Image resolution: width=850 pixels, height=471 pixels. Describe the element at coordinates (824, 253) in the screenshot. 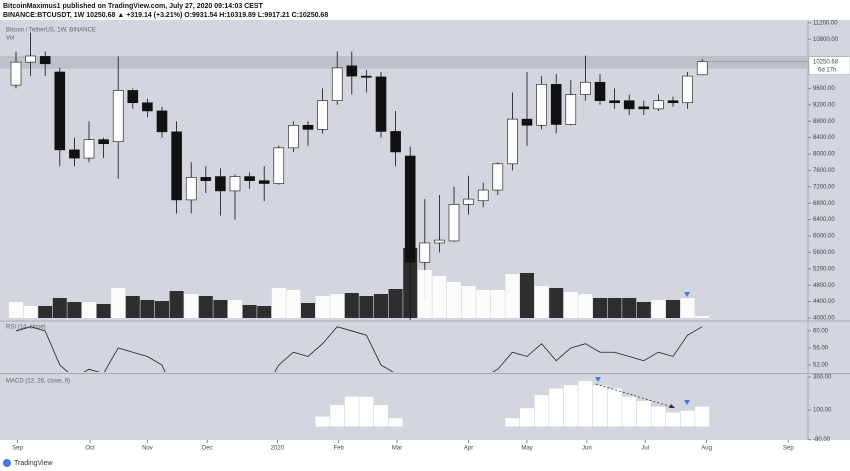

I see `y-tick-label: 5600.00` at that location.